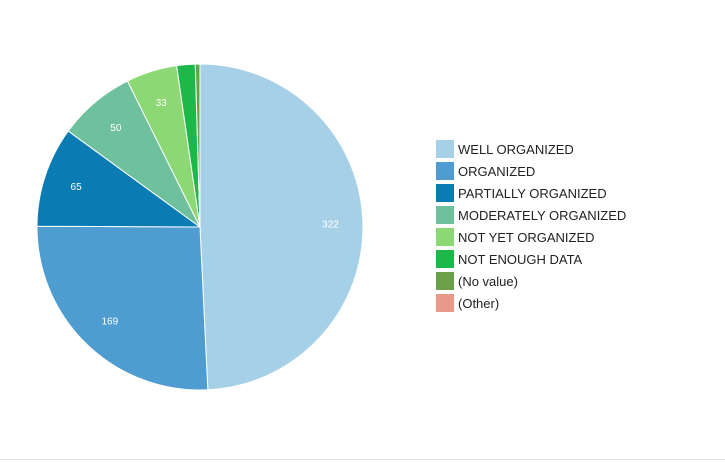 The height and width of the screenshot is (462, 725). I want to click on slice-value-label: 169, so click(109, 322).